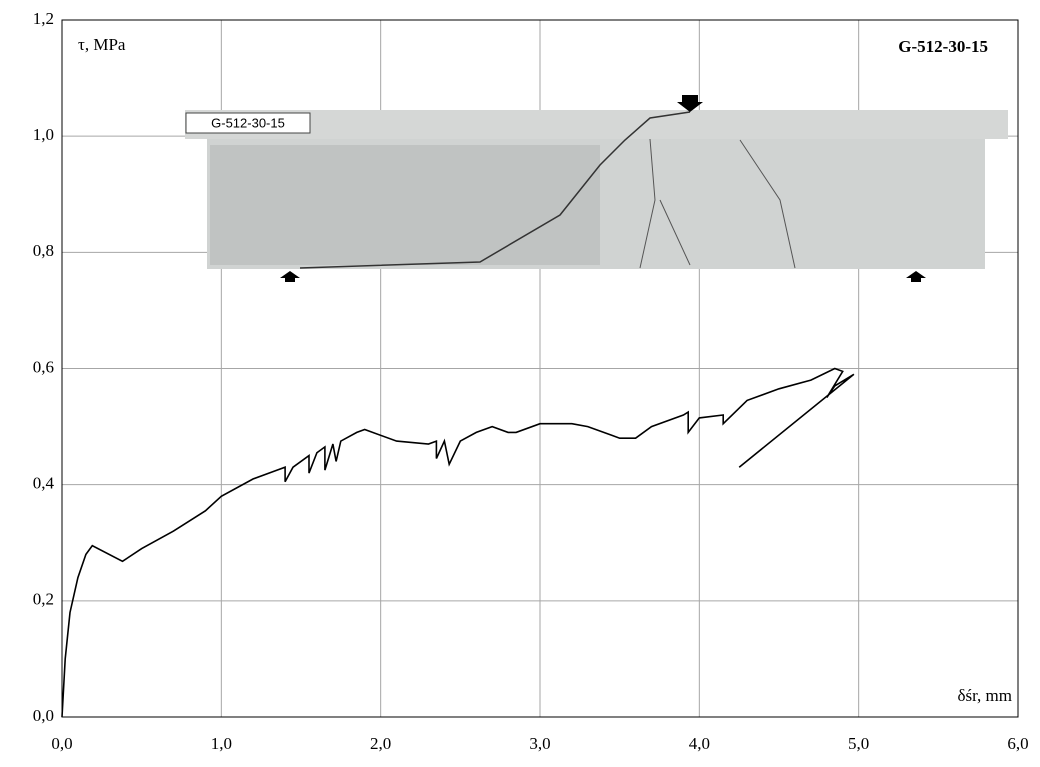 Image resolution: width=1040 pixels, height=767 pixels. Describe the element at coordinates (1017, 743) in the screenshot. I see `x-tick-label: 6,0` at that location.